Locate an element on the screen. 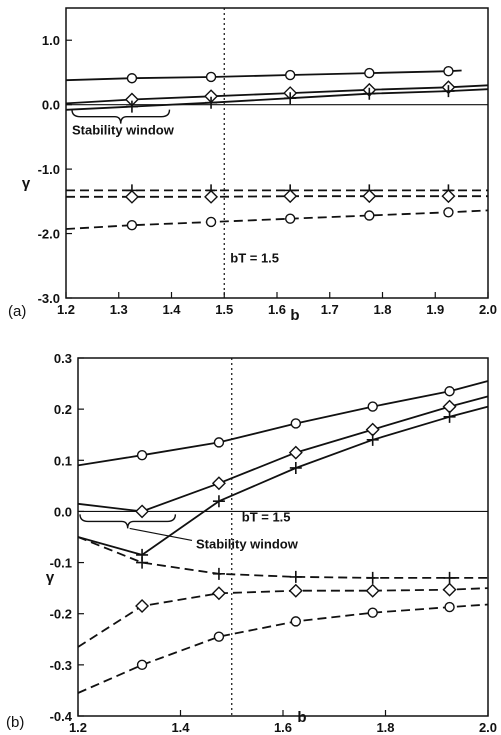 The height and width of the screenshot is (735, 501). y-tick-label: -0.3 is located at coordinates (61, 665).